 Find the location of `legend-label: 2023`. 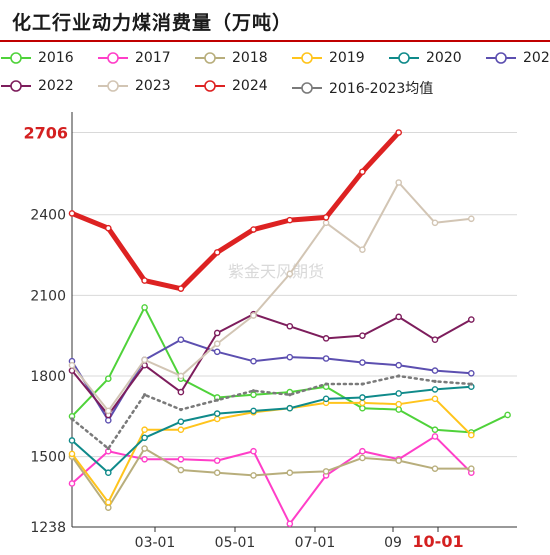

legend-label: 2023 is located at coordinates (153, 86).